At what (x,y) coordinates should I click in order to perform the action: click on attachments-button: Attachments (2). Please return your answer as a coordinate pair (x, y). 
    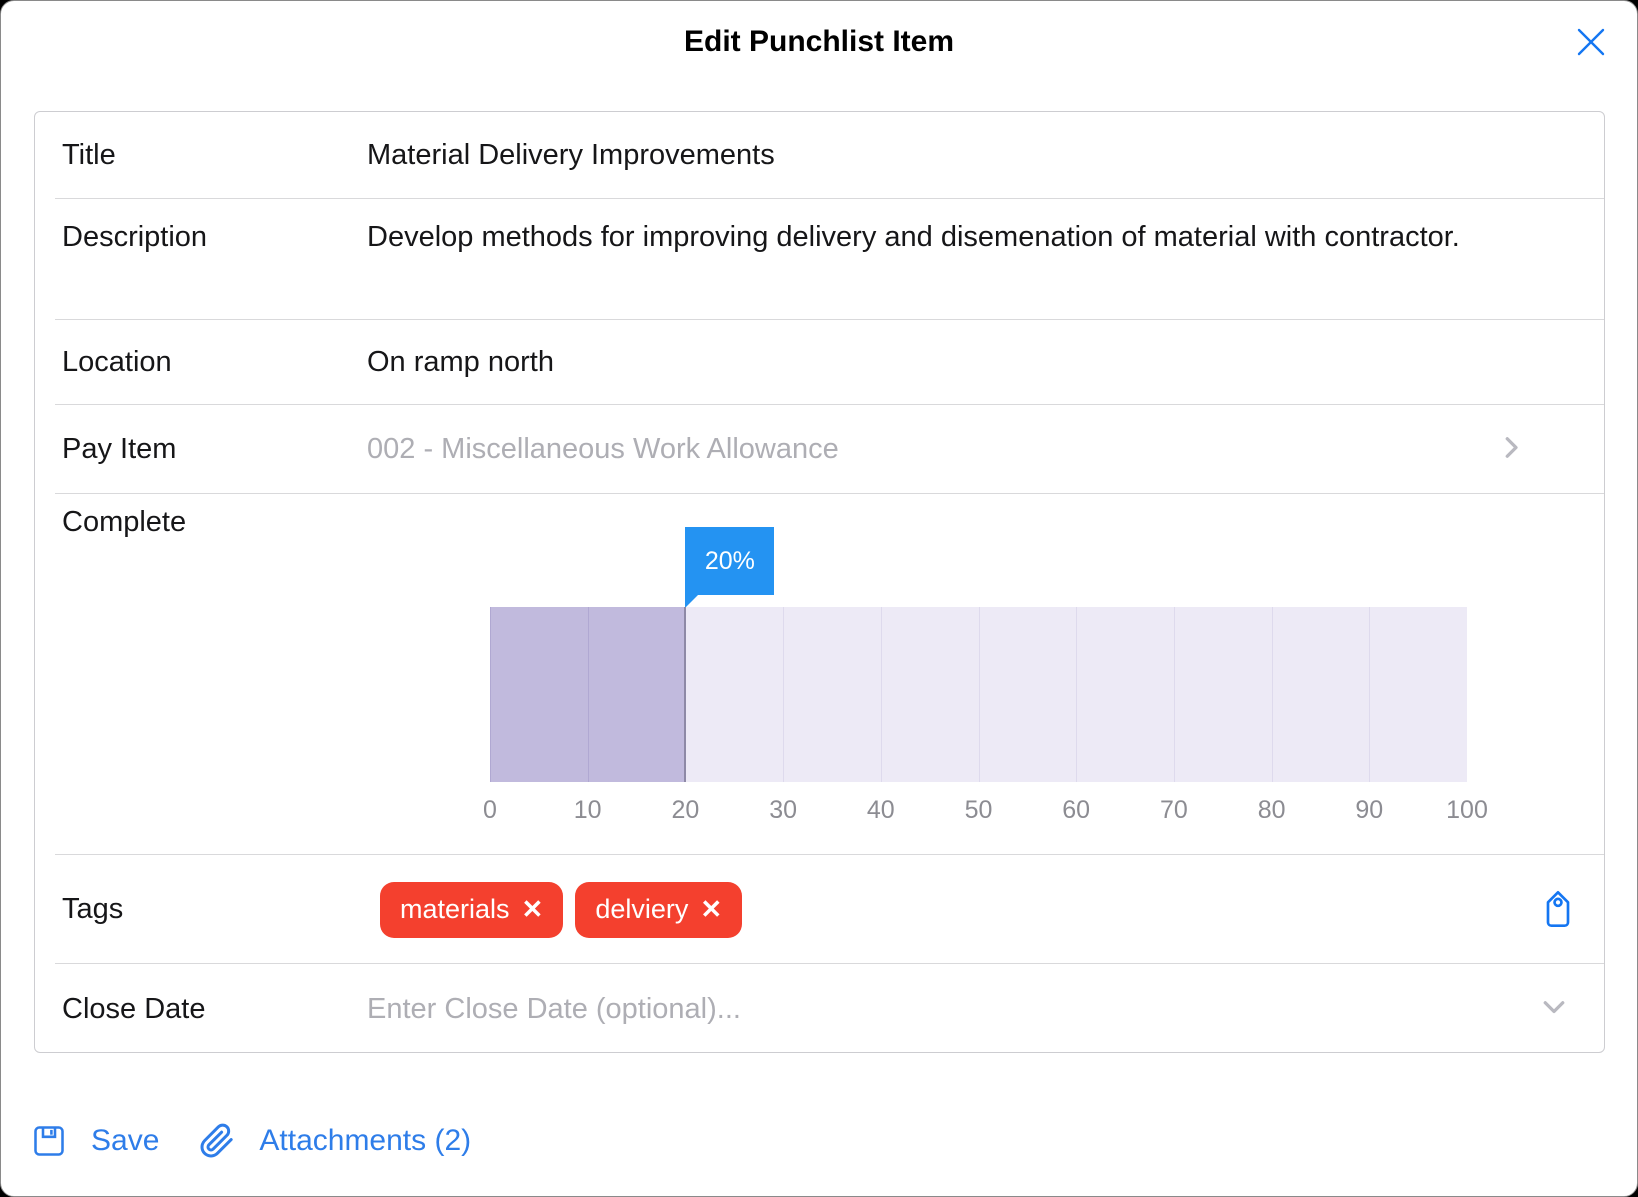
    Looking at the image, I should click on (335, 1141).